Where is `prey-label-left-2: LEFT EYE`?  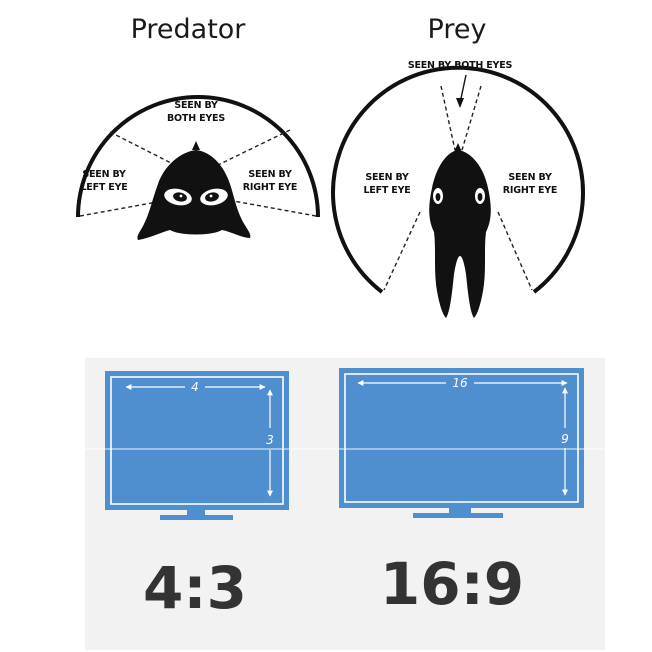 prey-label-left-2: LEFT EYE is located at coordinates (386, 190).